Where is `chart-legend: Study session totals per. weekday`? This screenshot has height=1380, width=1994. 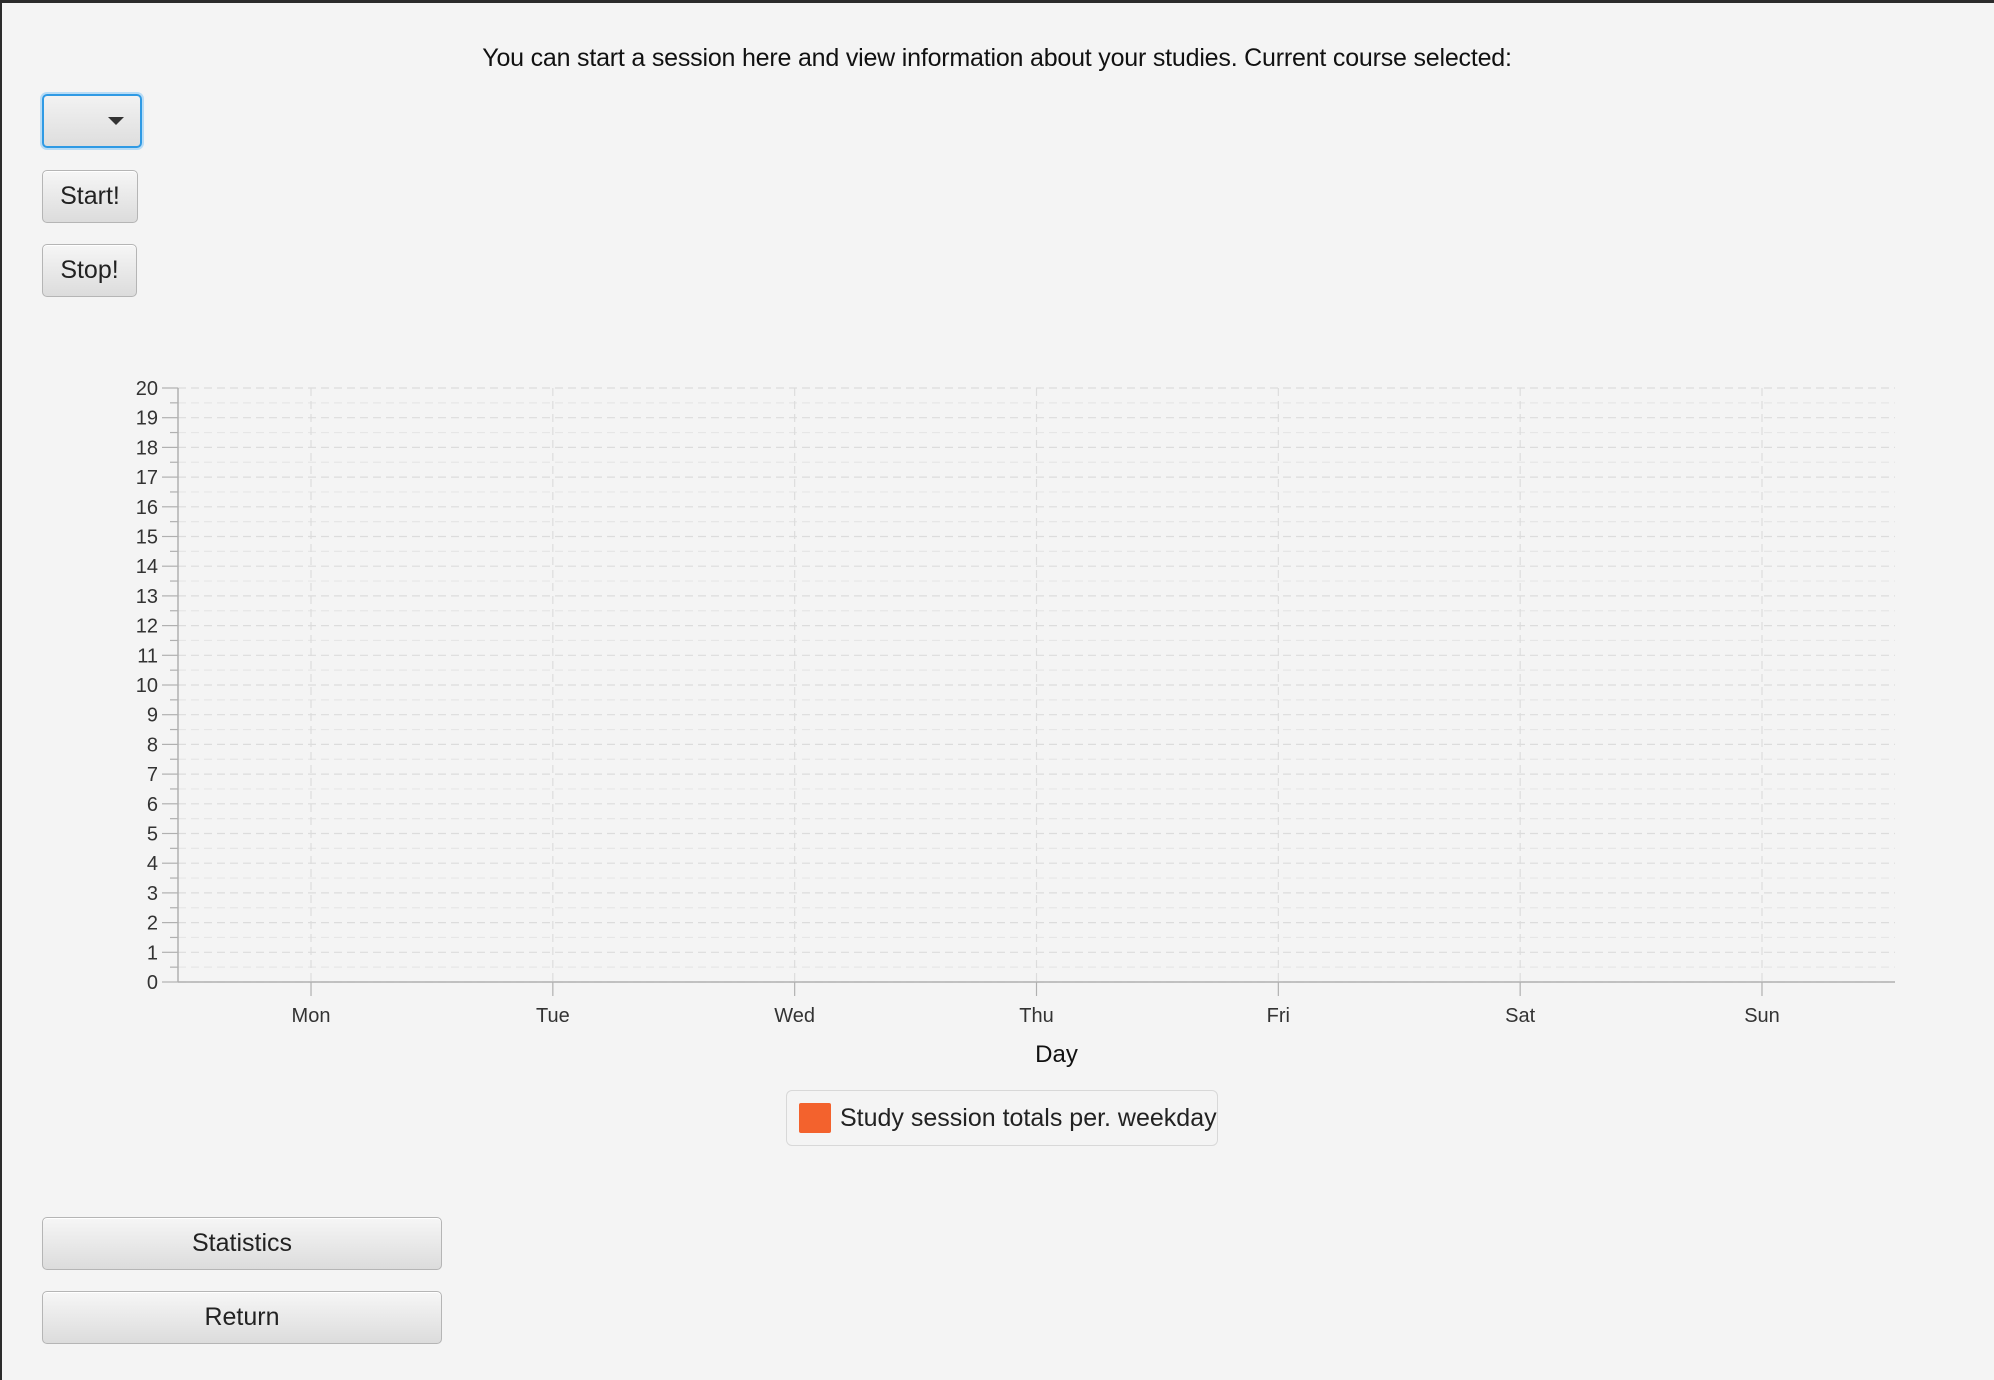 chart-legend: Study session totals per. weekday is located at coordinates (1002, 1118).